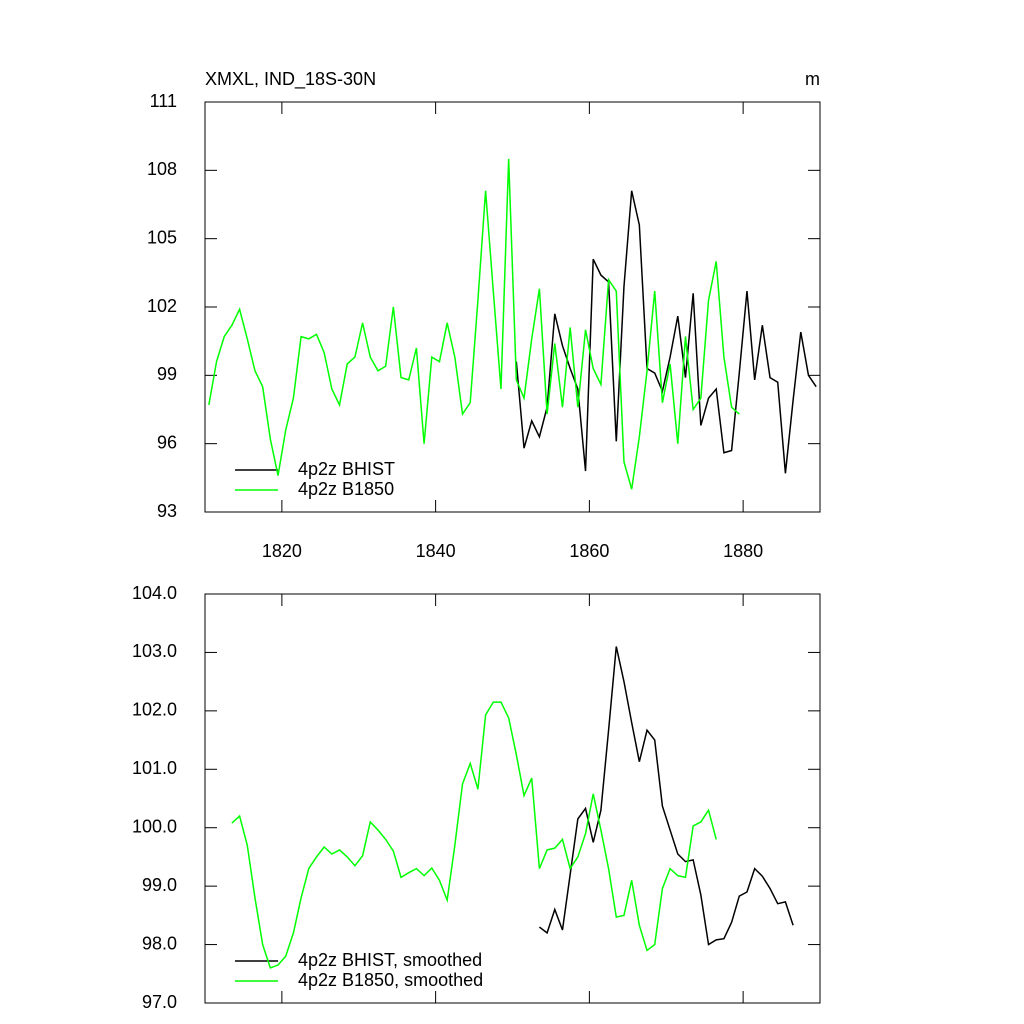  What do you see at coordinates (154, 593) in the screenshot?
I see `y-tick-label: 104.0` at bounding box center [154, 593].